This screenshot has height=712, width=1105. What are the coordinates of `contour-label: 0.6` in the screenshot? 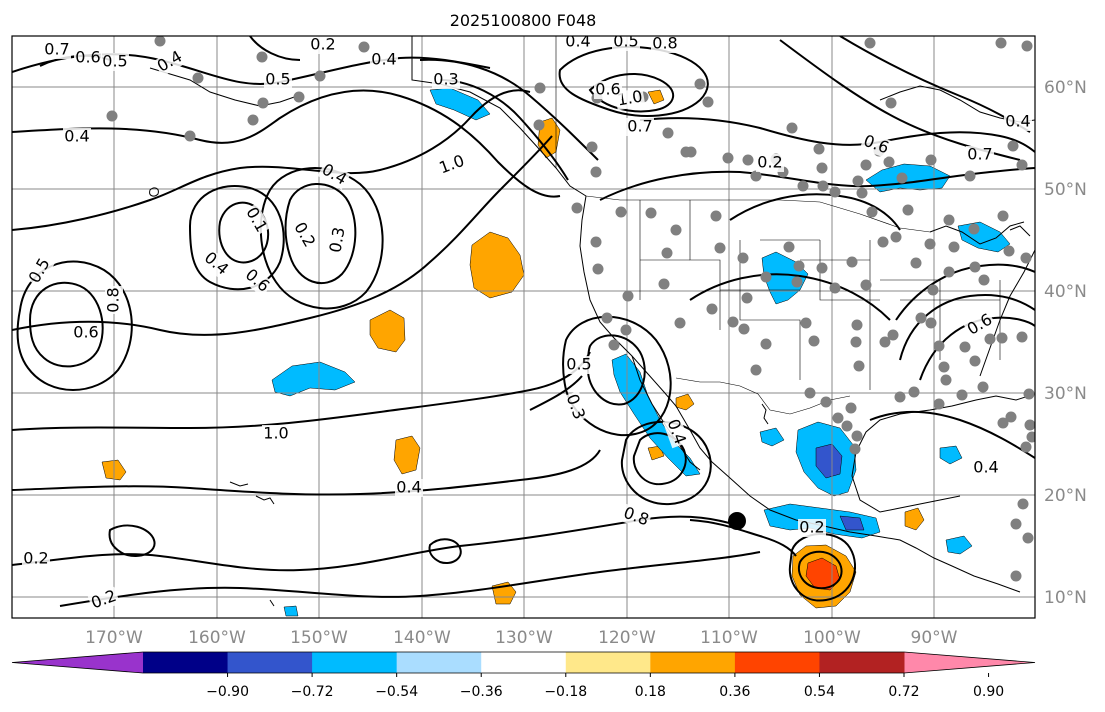 It's located at (87, 57).